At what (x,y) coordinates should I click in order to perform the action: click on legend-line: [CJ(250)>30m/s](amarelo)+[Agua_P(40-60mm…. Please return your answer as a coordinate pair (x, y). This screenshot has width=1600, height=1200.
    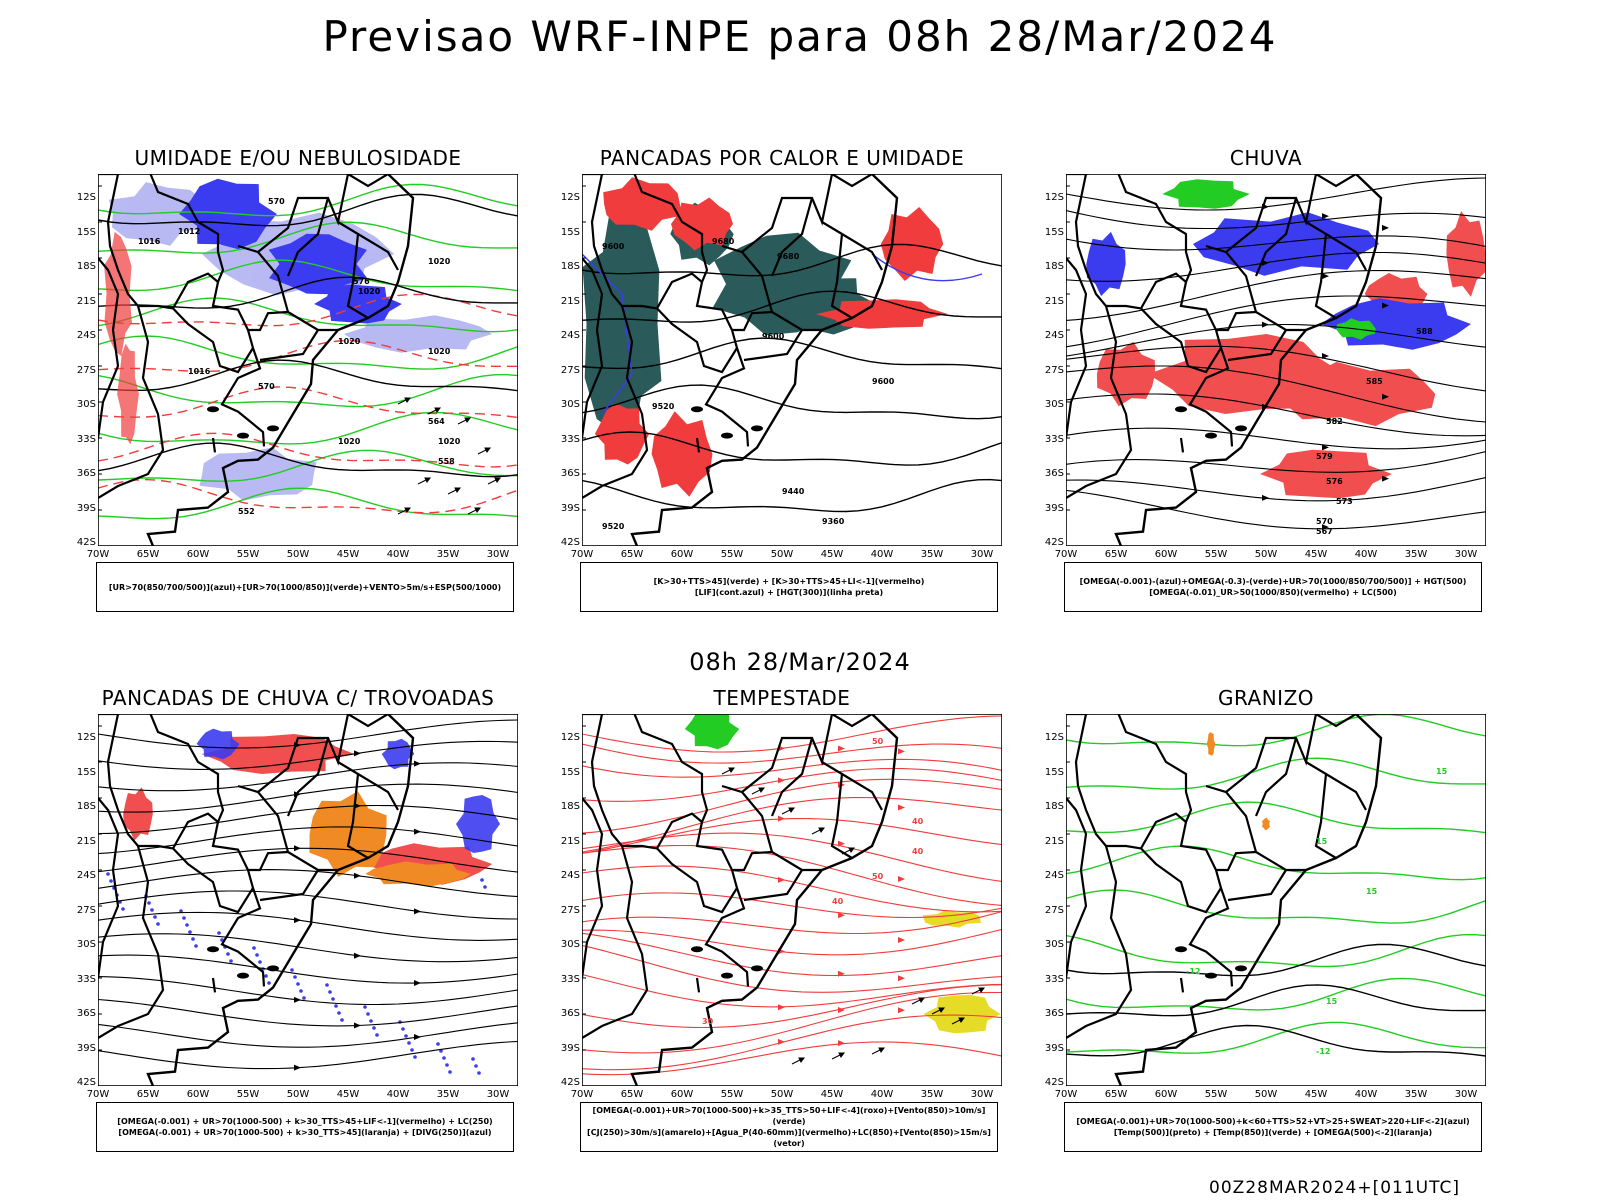
    Looking at the image, I should click on (789, 1138).